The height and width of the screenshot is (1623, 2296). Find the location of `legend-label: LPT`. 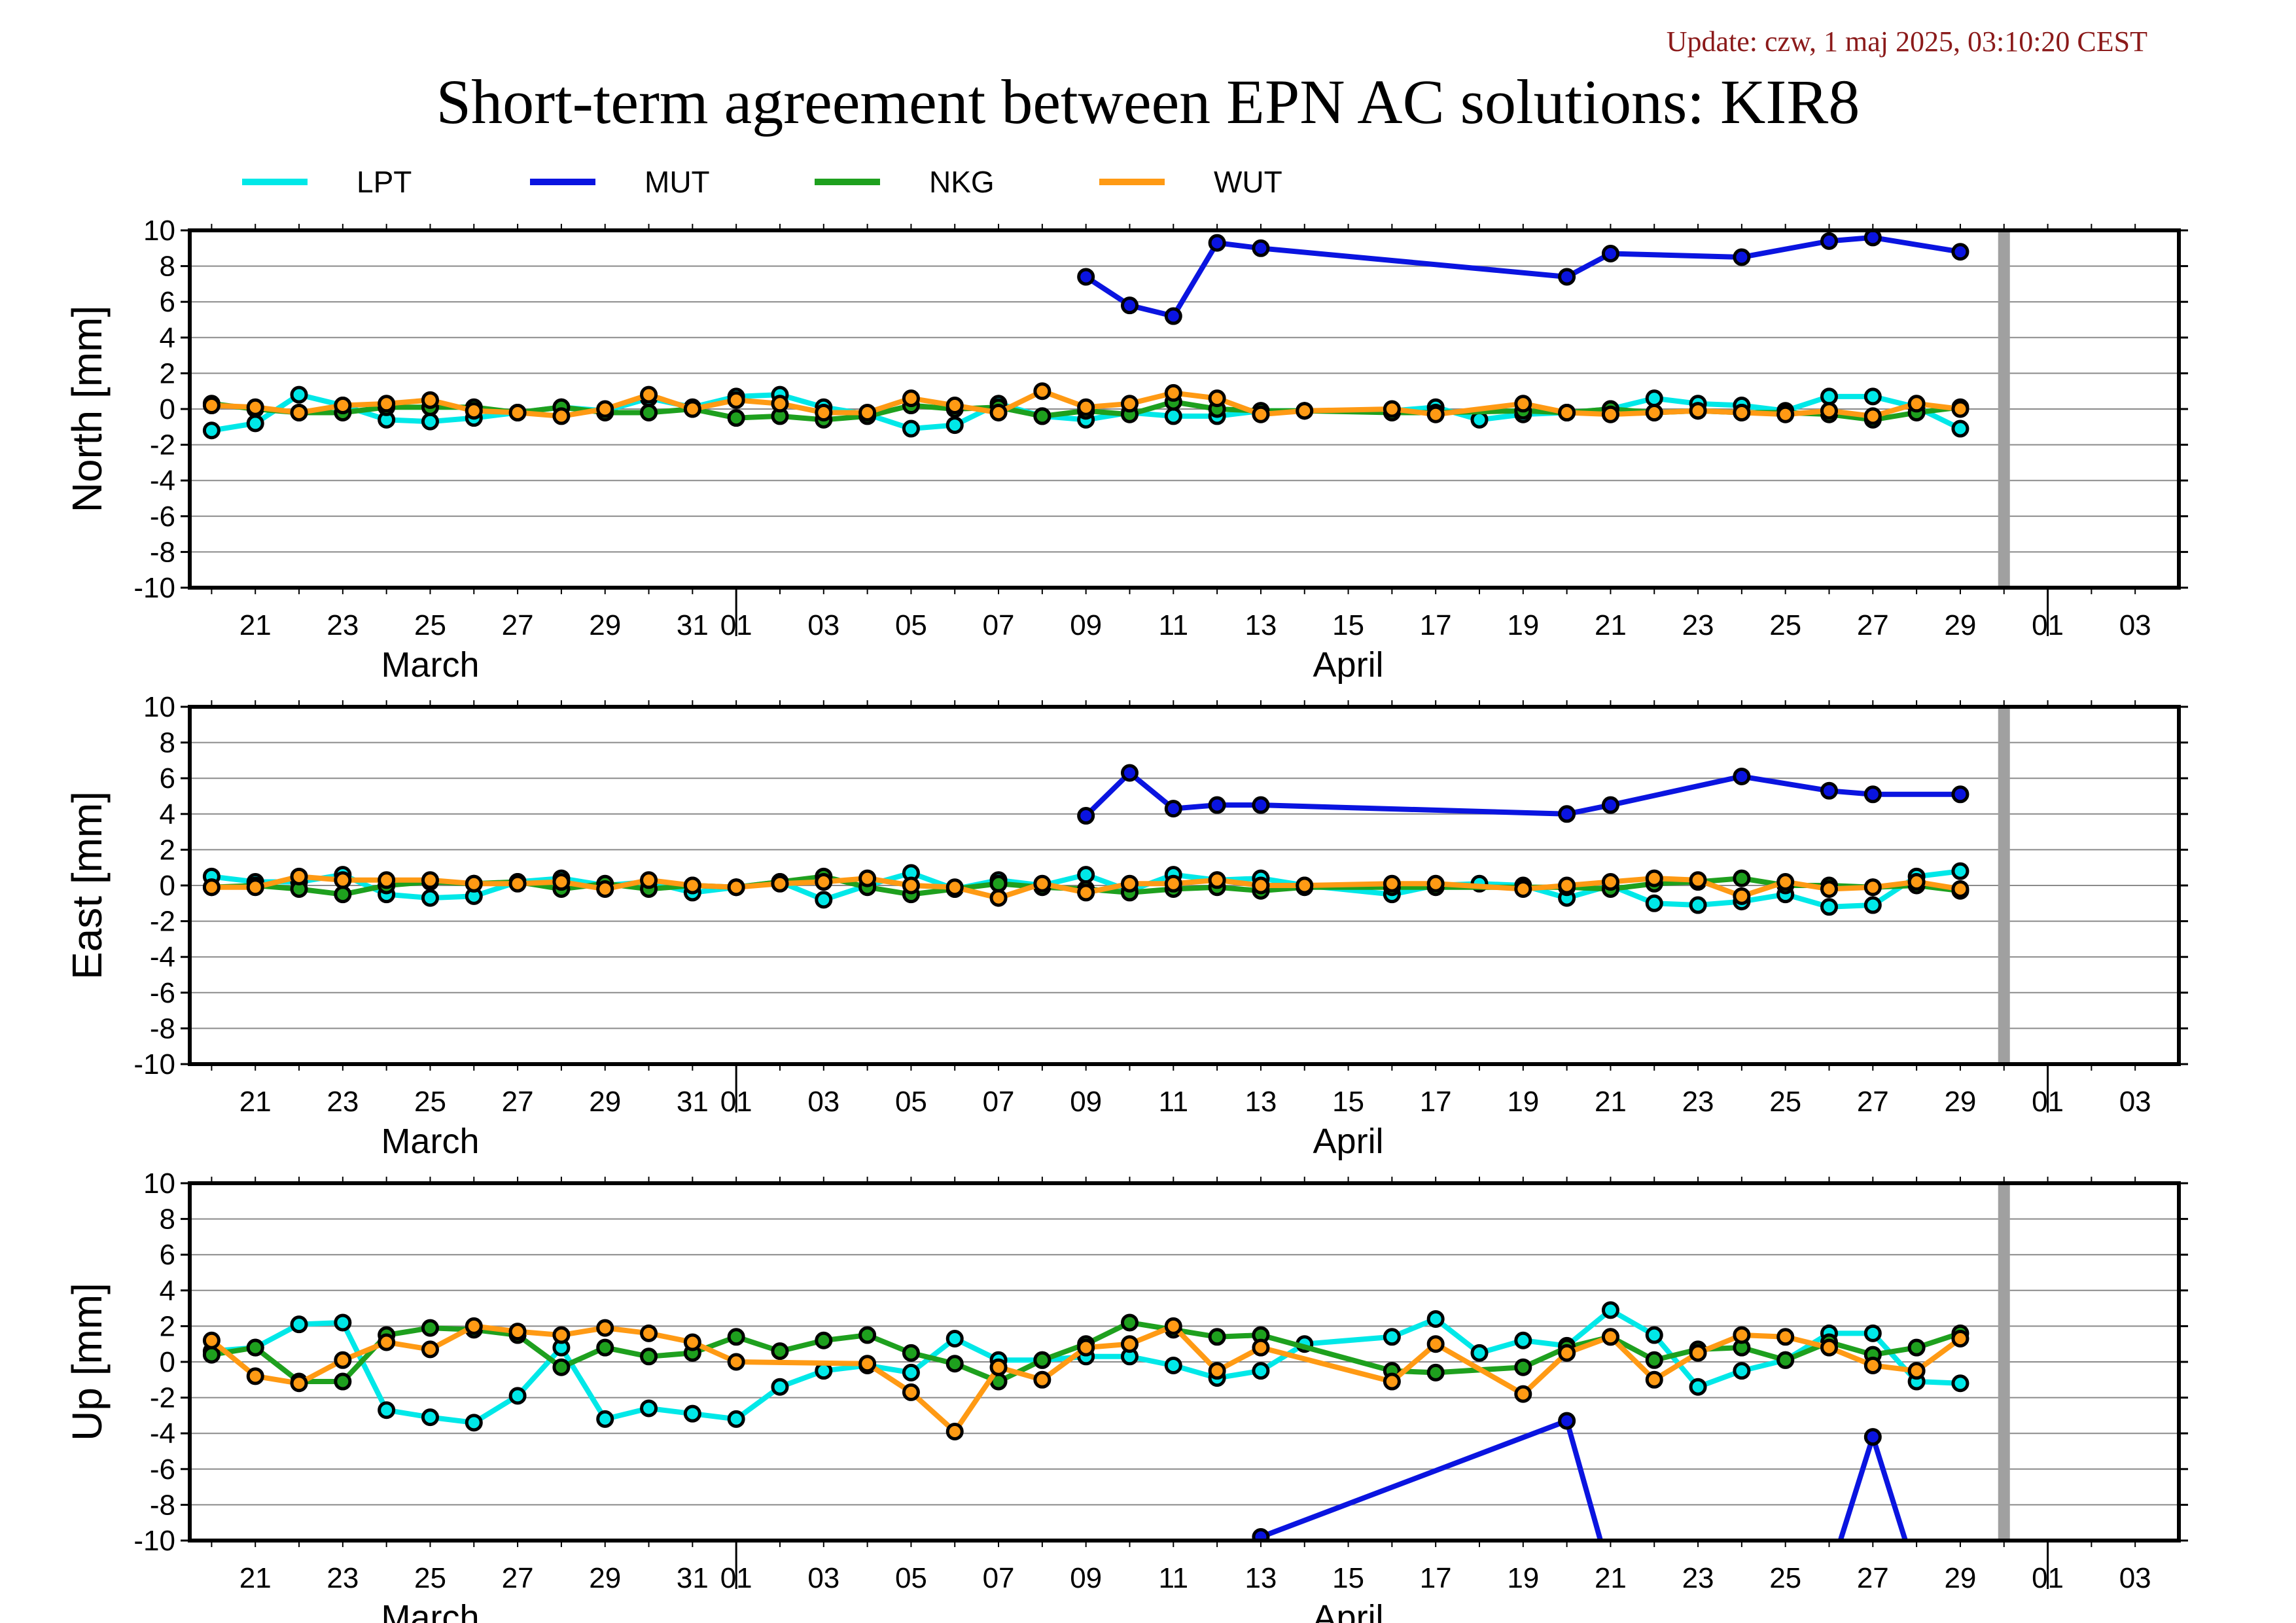

legend-label: LPT is located at coordinates (384, 182).